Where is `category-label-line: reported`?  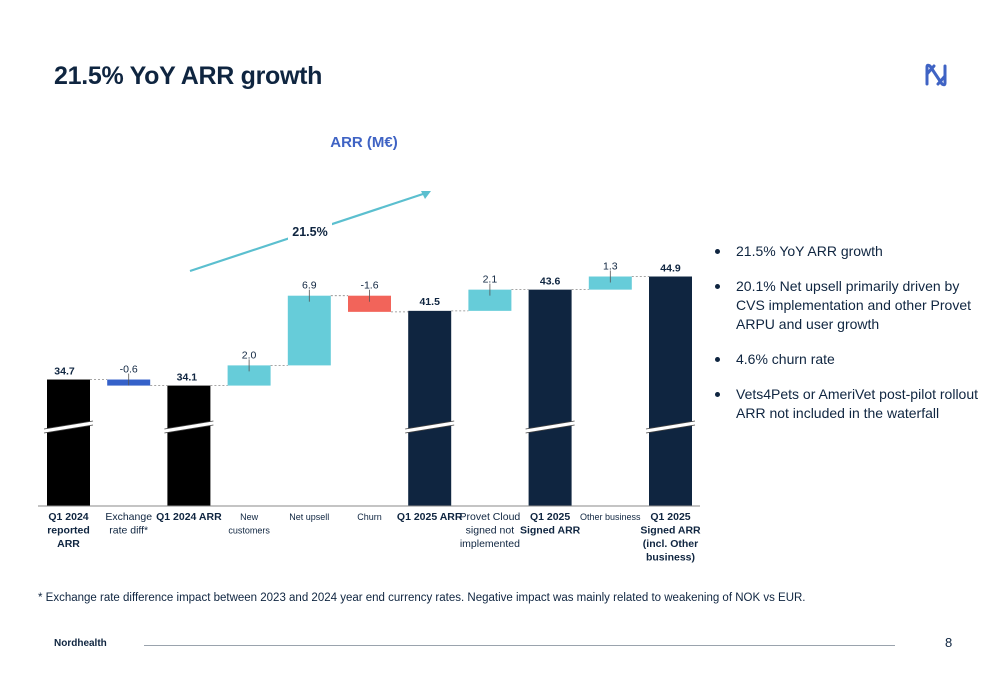 category-label-line: reported is located at coordinates (68, 531).